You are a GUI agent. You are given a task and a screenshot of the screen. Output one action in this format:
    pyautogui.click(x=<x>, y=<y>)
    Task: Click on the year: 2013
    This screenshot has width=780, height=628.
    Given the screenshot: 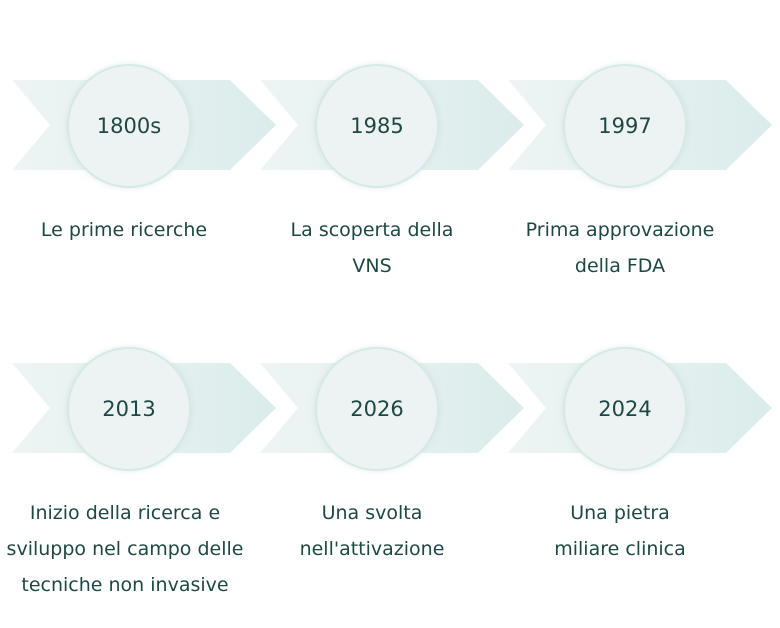 What is the action you would take?
    pyautogui.click(x=129, y=409)
    